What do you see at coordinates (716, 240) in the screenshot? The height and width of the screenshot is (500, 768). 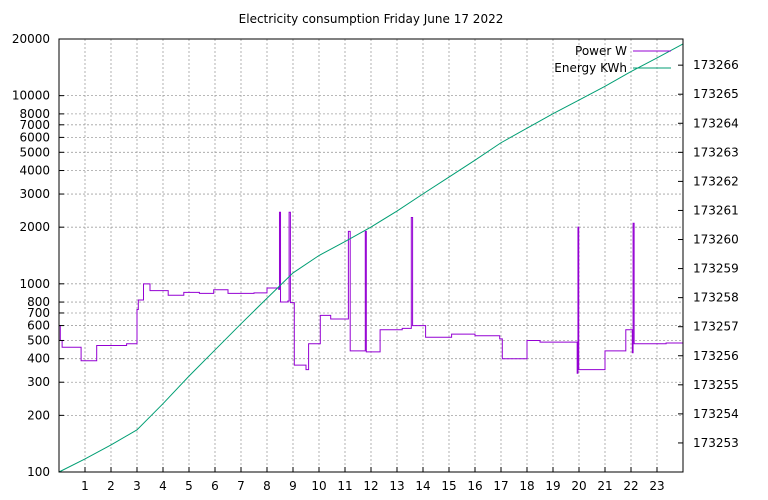 I see `y2-tick-label: 173260` at bounding box center [716, 240].